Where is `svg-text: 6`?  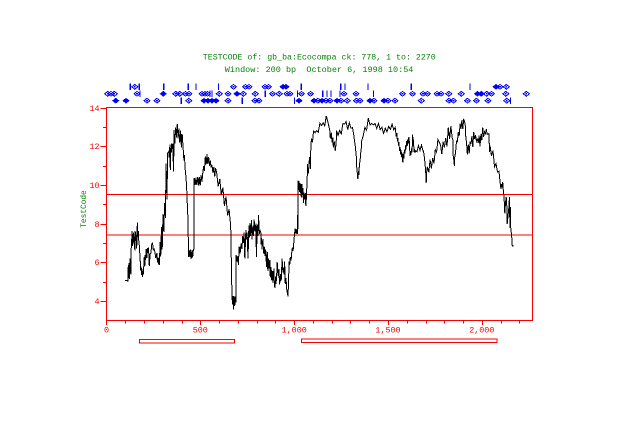 svg-text: 6 is located at coordinates (96, 263).